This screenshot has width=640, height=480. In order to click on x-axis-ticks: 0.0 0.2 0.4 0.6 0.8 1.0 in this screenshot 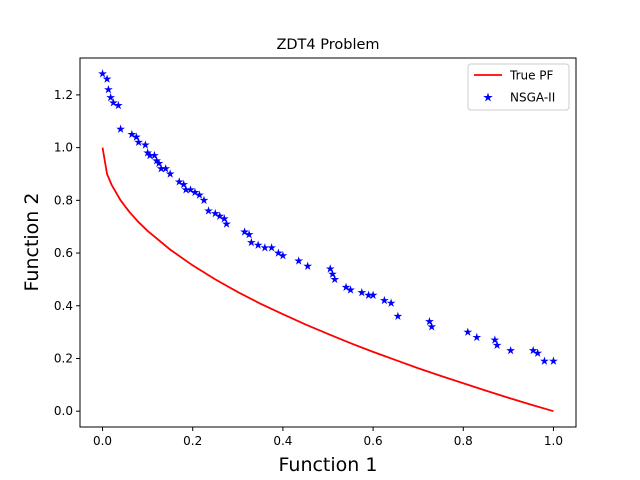, I will do `click(328, 437)`.